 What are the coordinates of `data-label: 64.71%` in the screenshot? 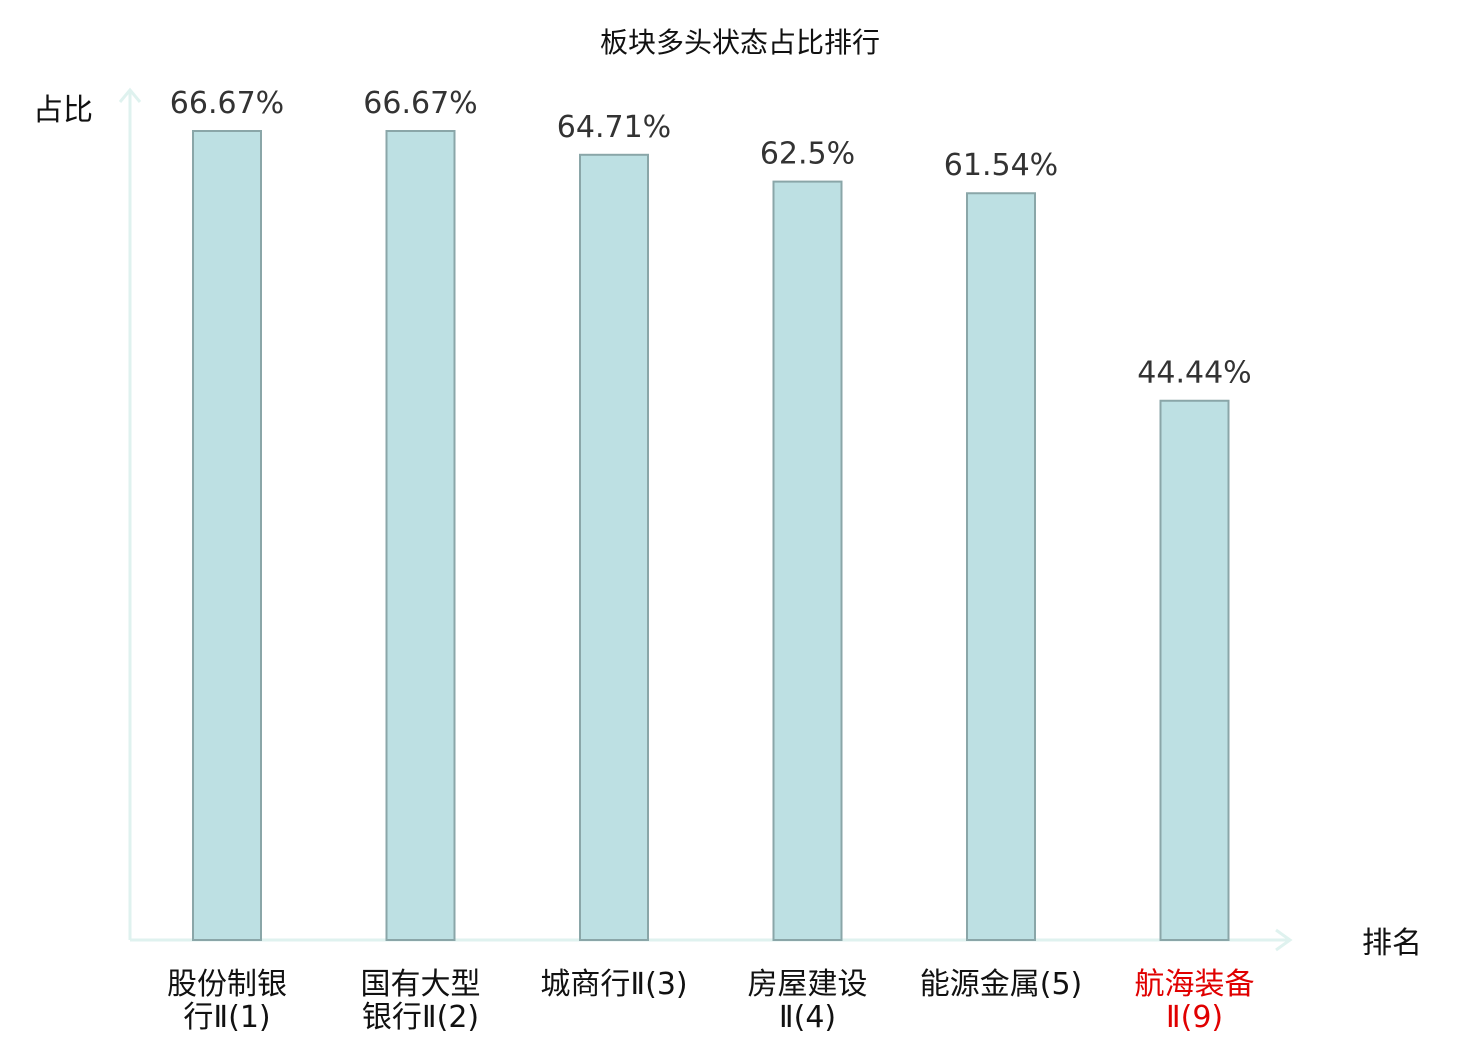 It's located at (614, 127).